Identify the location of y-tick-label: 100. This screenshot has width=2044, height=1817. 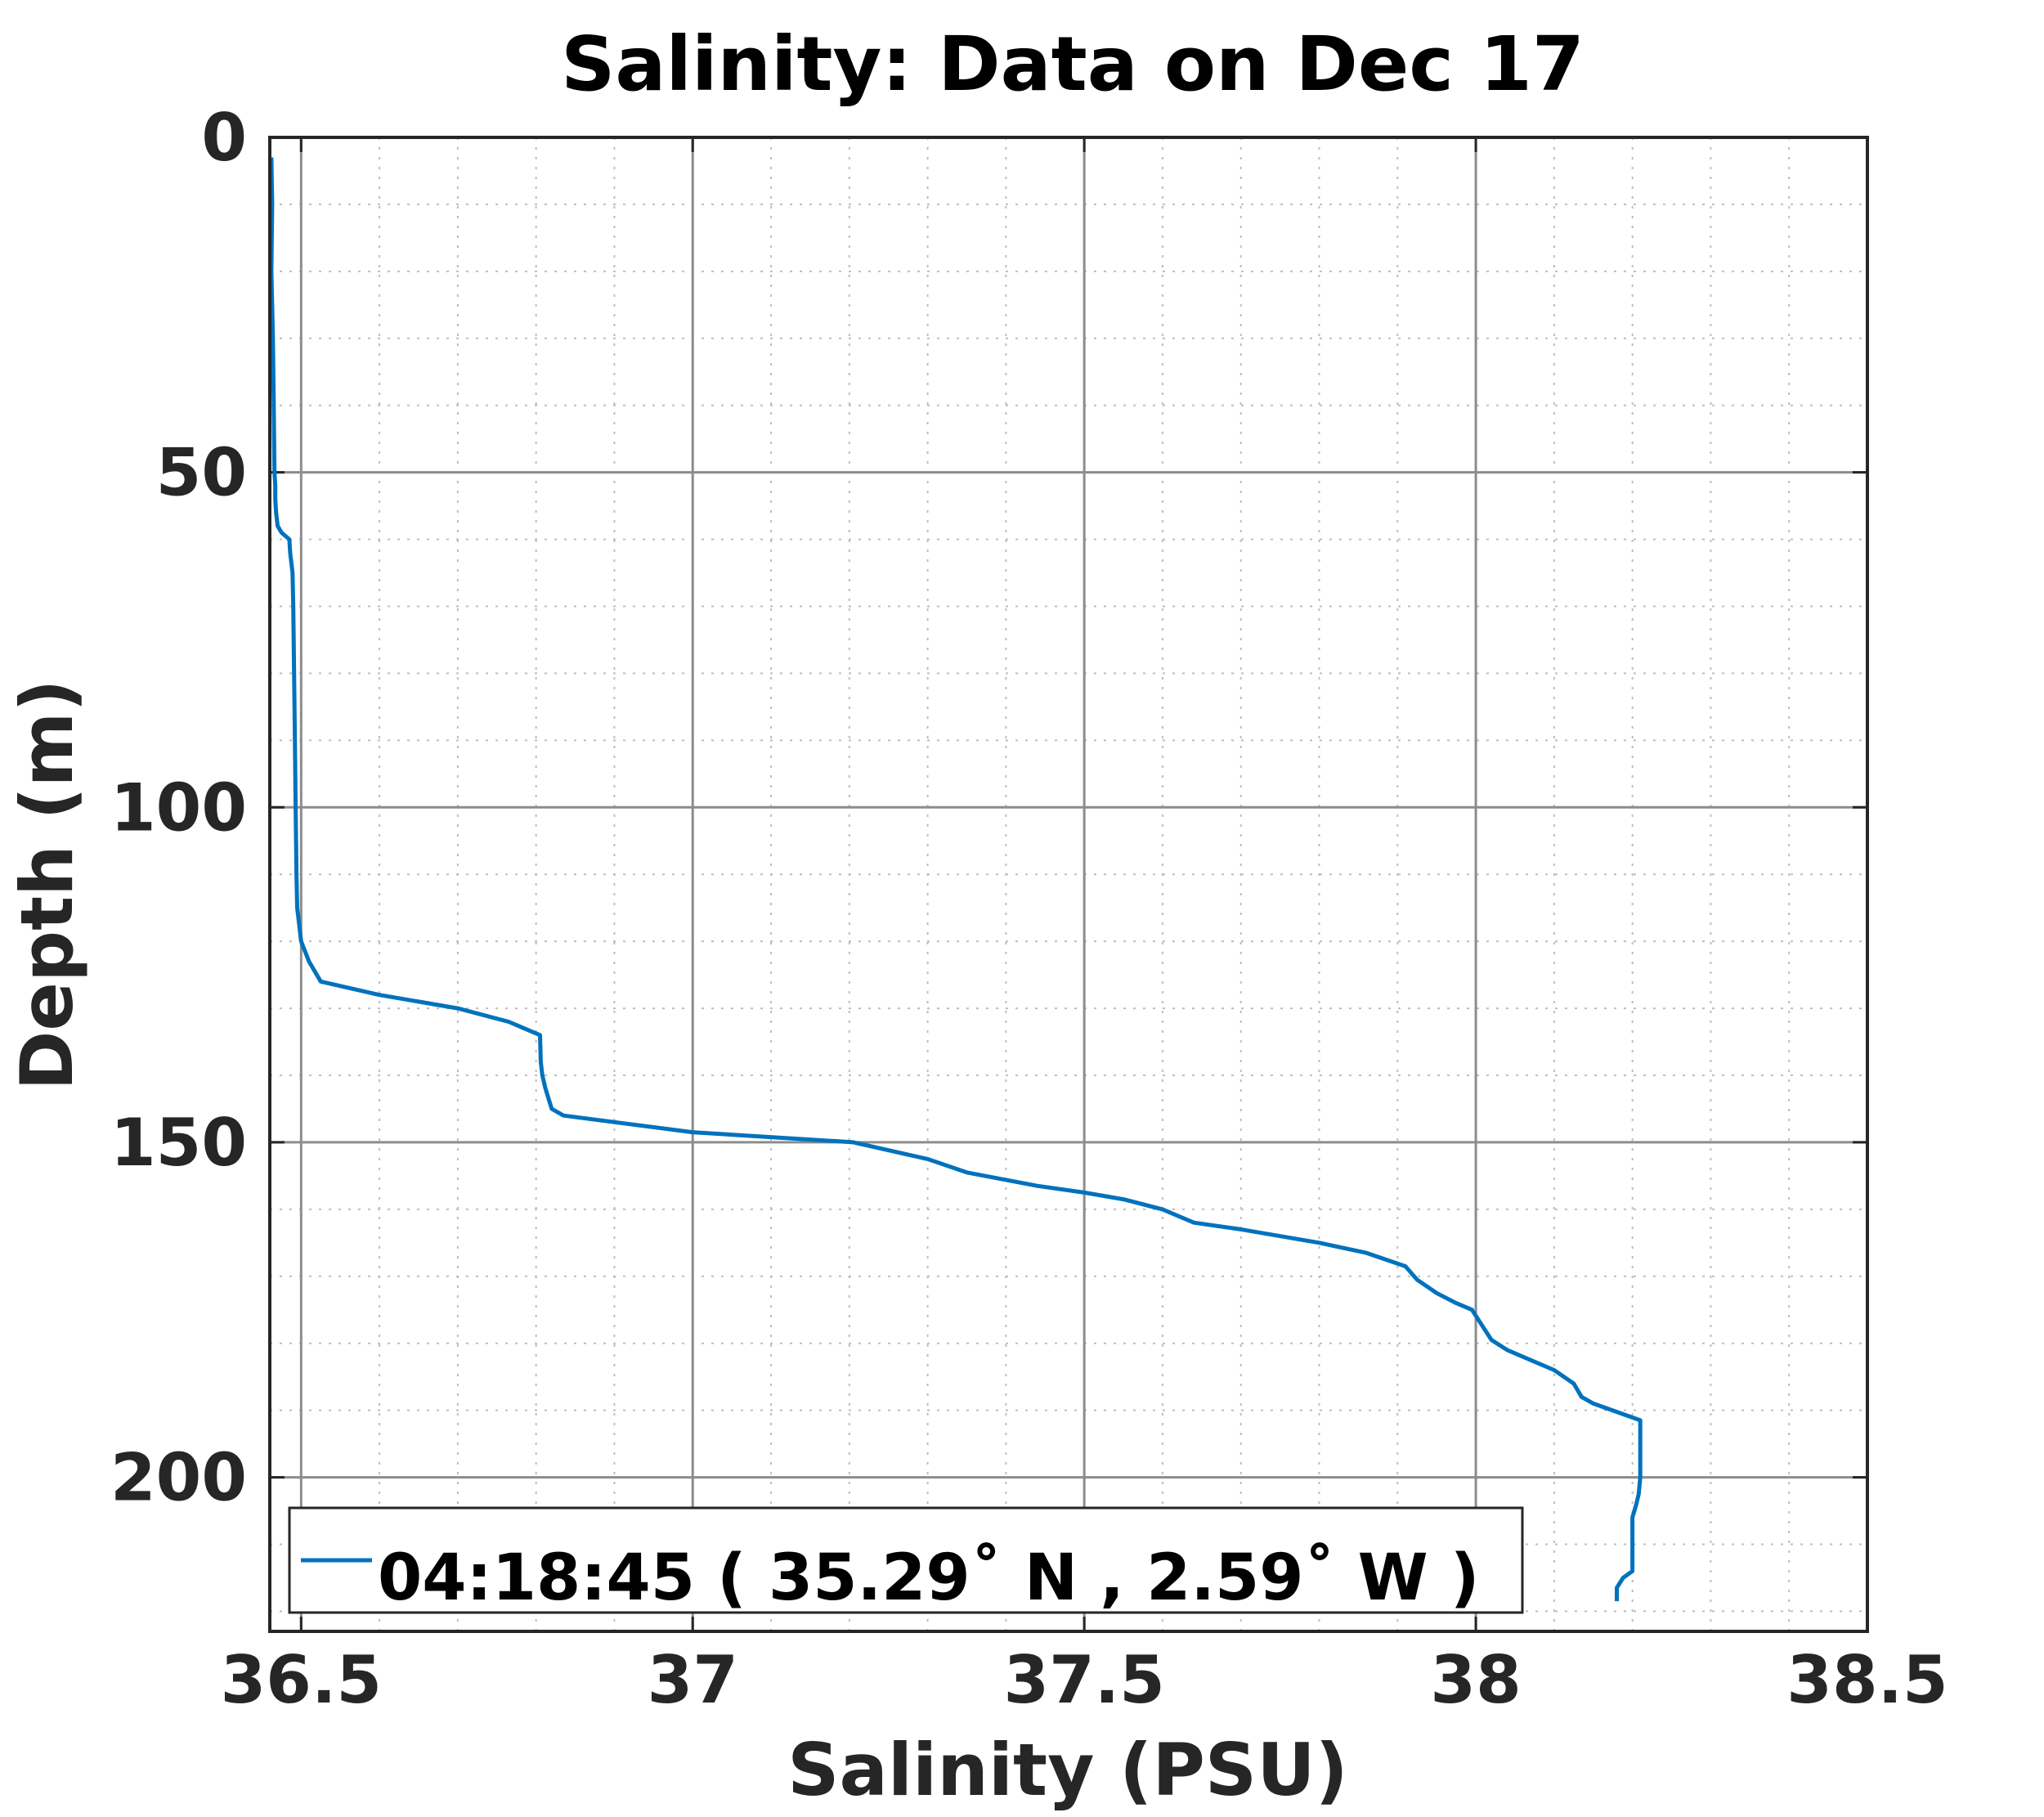
(178, 807).